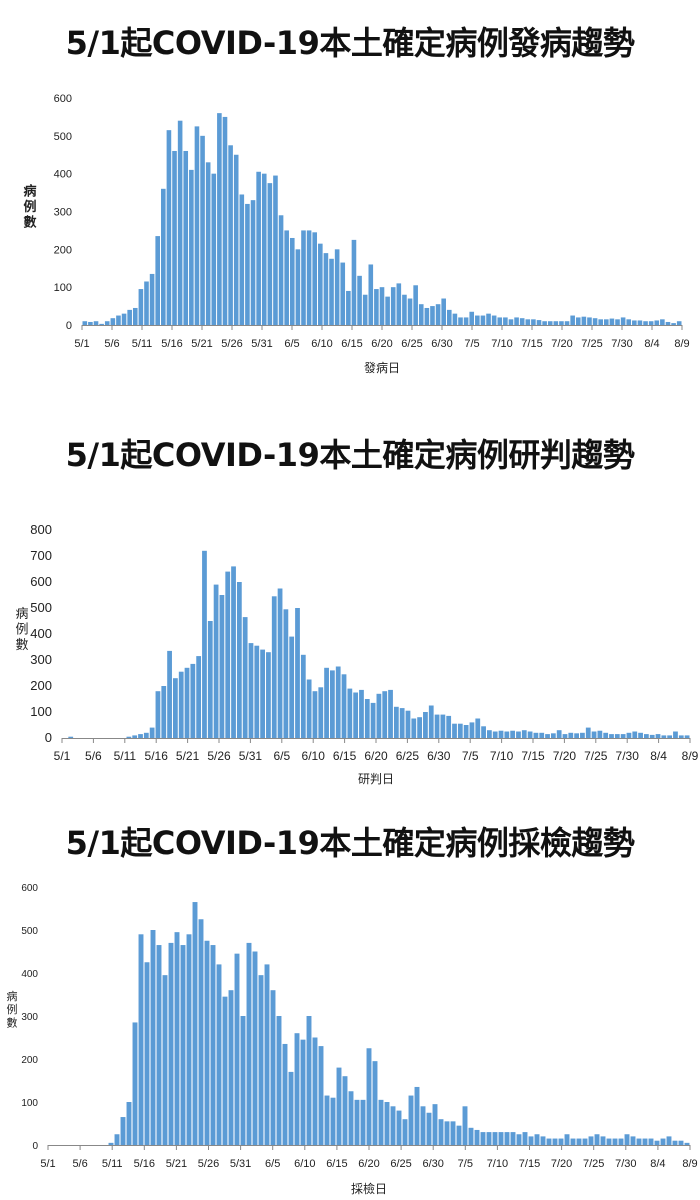 The height and width of the screenshot is (1200, 700). I want to click on x-tick-label: 5/16, so click(171, 344).